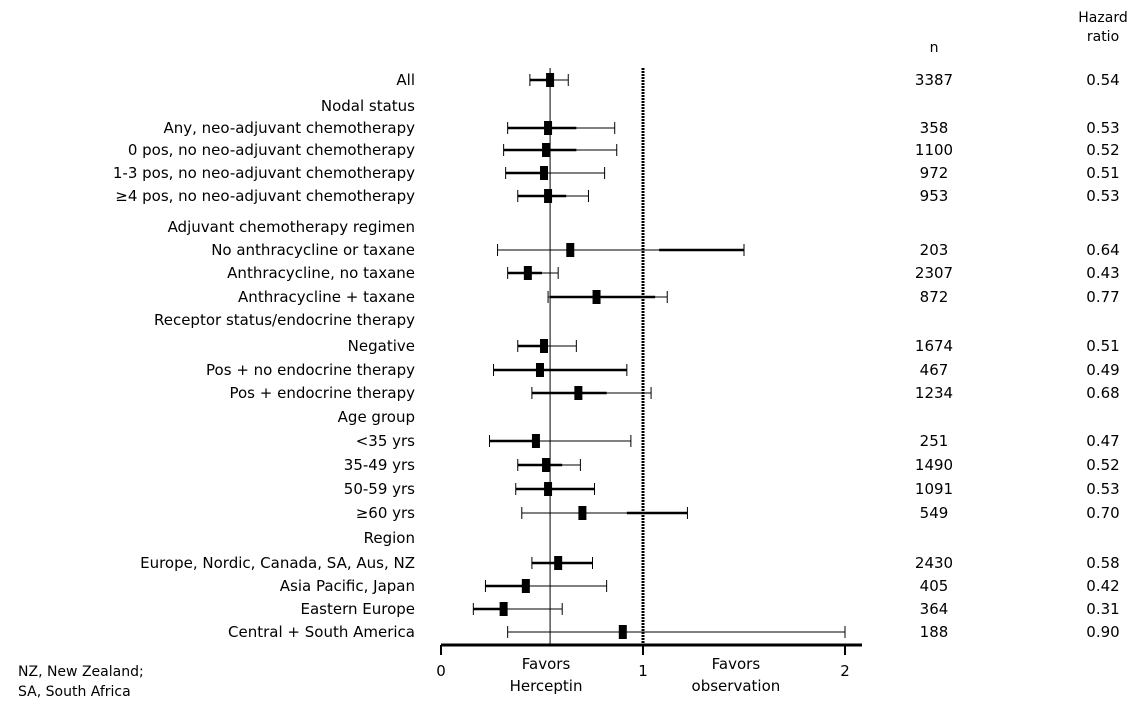 The height and width of the screenshot is (703, 1129). Describe the element at coordinates (271, 150) in the screenshot. I see `row-label: 0 pos, no neo-adjuvant chemotherapy` at that location.